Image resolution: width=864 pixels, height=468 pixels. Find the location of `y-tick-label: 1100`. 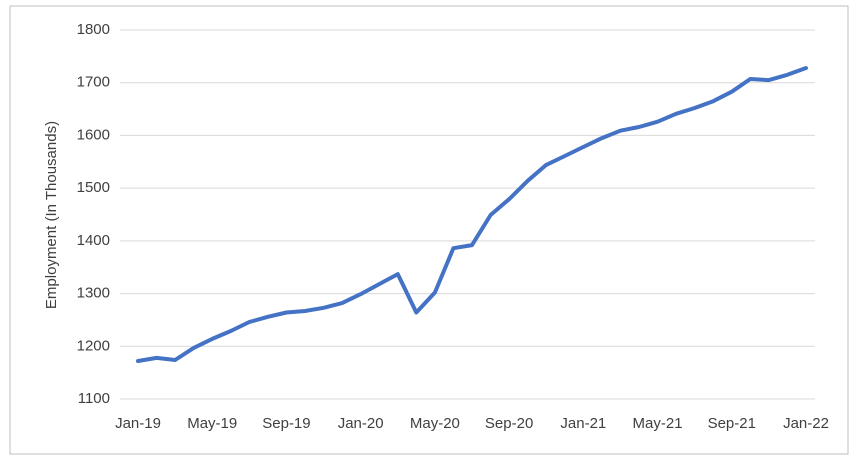

y-tick-label: 1100 is located at coordinates (94, 398).